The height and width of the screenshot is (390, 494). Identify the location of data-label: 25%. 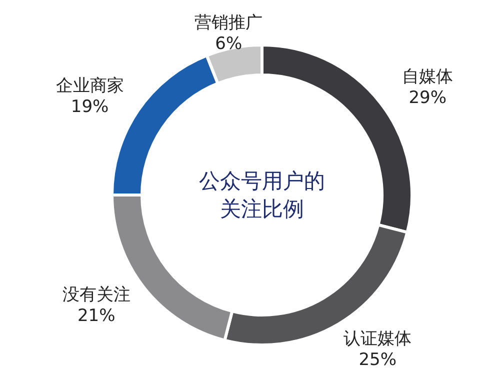
(377, 360).